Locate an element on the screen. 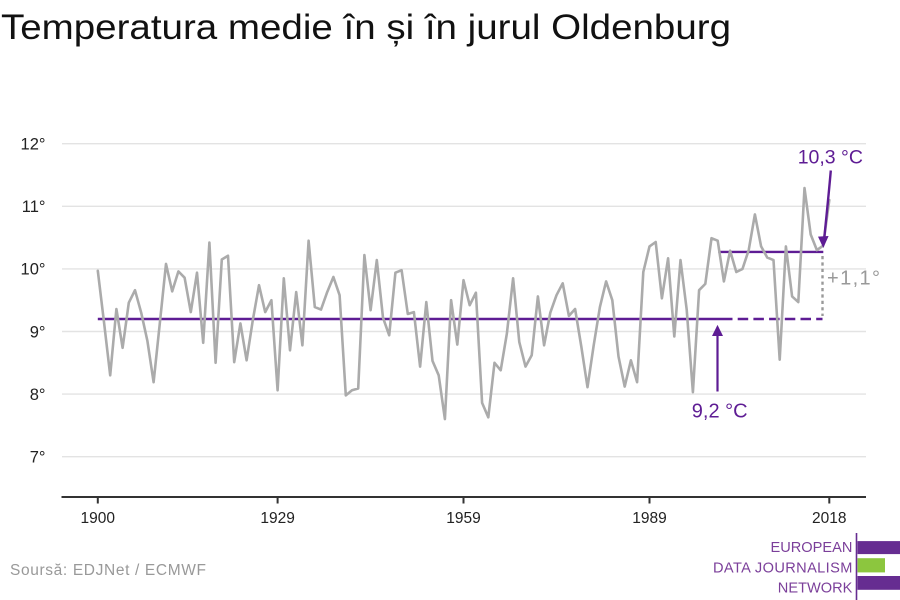 The width and height of the screenshot is (900, 600). svg-text: EUROPEAN is located at coordinates (811, 548).